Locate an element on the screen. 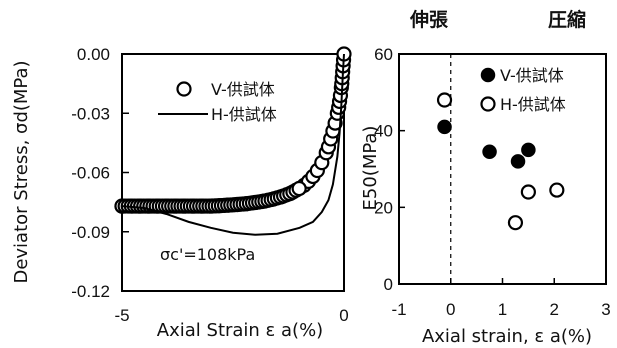 This screenshot has height=348, width=617. right-y-ticks: 0 20 40 60 is located at coordinates (389, 169).